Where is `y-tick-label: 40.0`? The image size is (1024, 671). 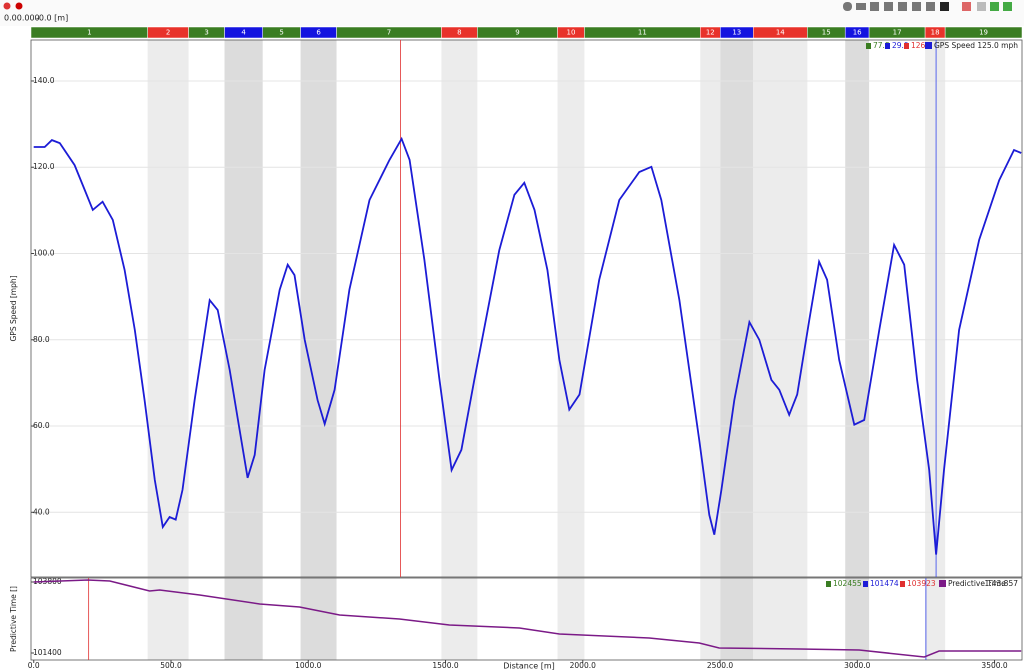 y-tick-label: 40.0 is located at coordinates (41, 511).